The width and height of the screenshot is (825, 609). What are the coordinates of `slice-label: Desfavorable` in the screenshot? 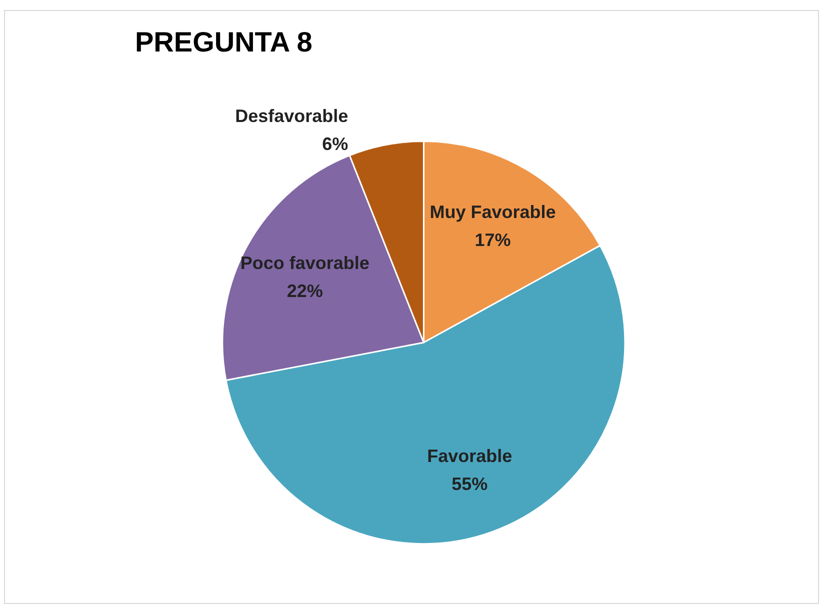 It's located at (291, 116).